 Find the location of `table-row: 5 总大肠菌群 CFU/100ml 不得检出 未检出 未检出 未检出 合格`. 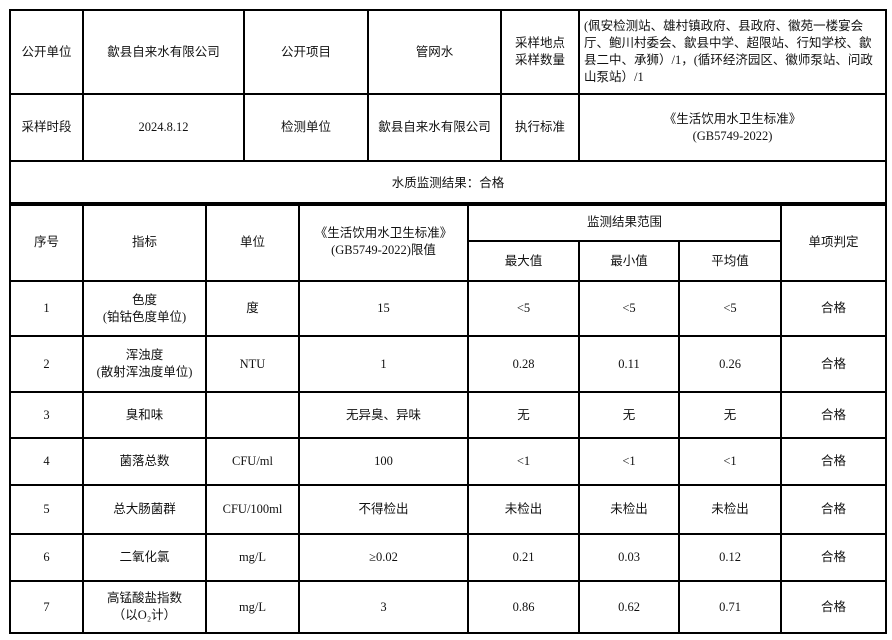

table-row: 5 总大肠菌群 CFU/100ml 不得检出 未检出 未检出 未检出 合格 is located at coordinates (448, 509).